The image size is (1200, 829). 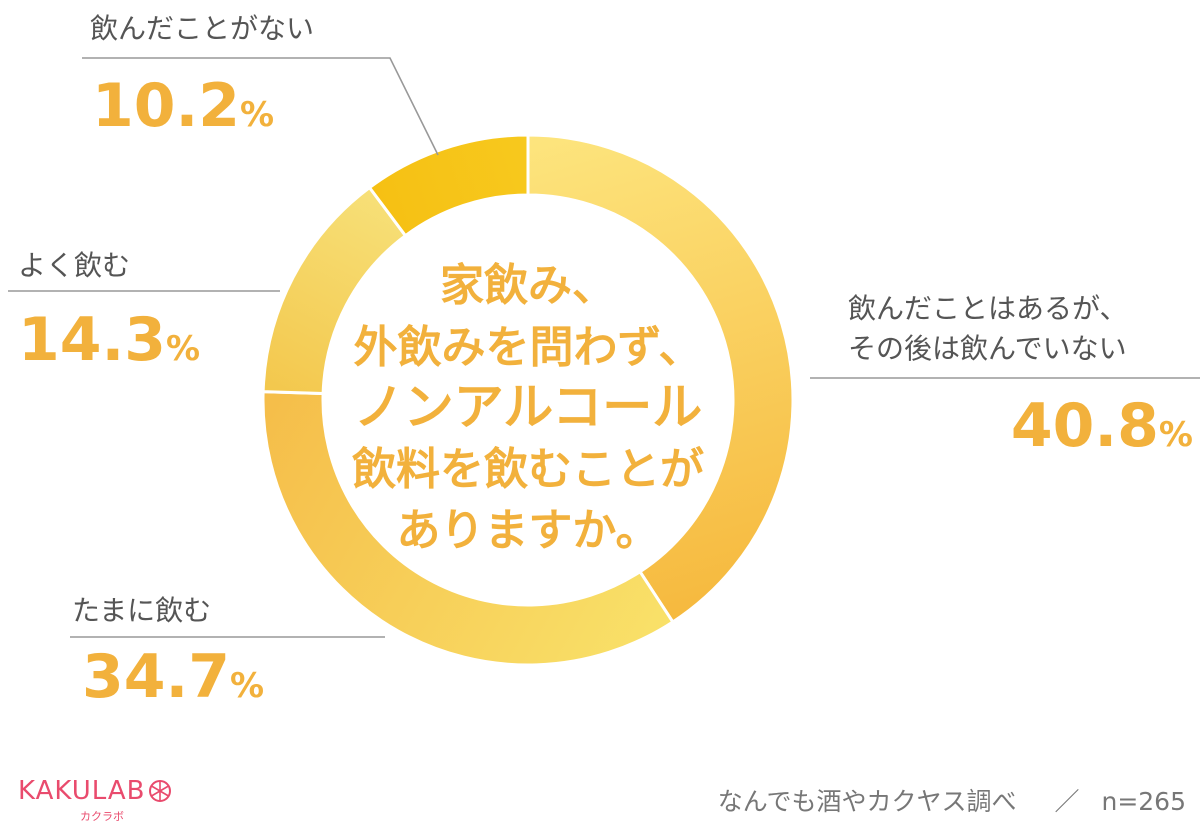 I want to click on slice-value-2: 34.7%, so click(x=173, y=677).